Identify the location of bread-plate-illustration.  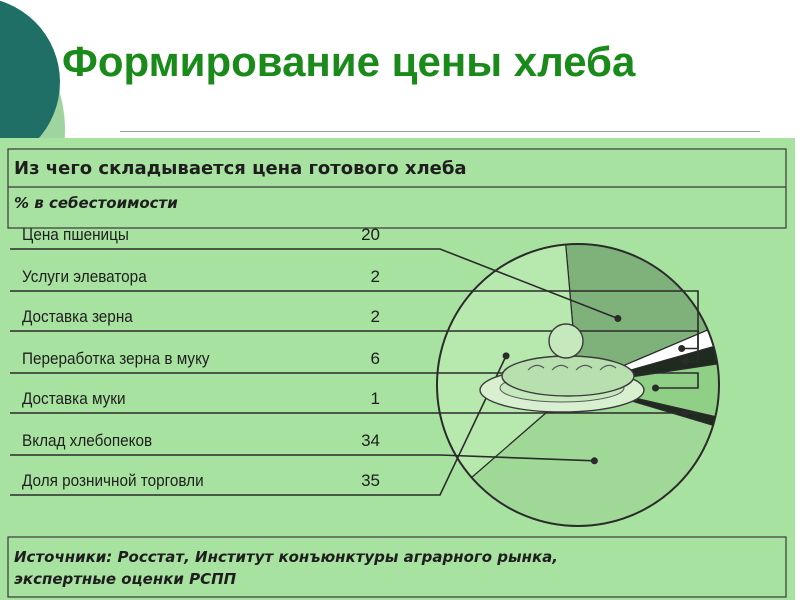
(562, 368).